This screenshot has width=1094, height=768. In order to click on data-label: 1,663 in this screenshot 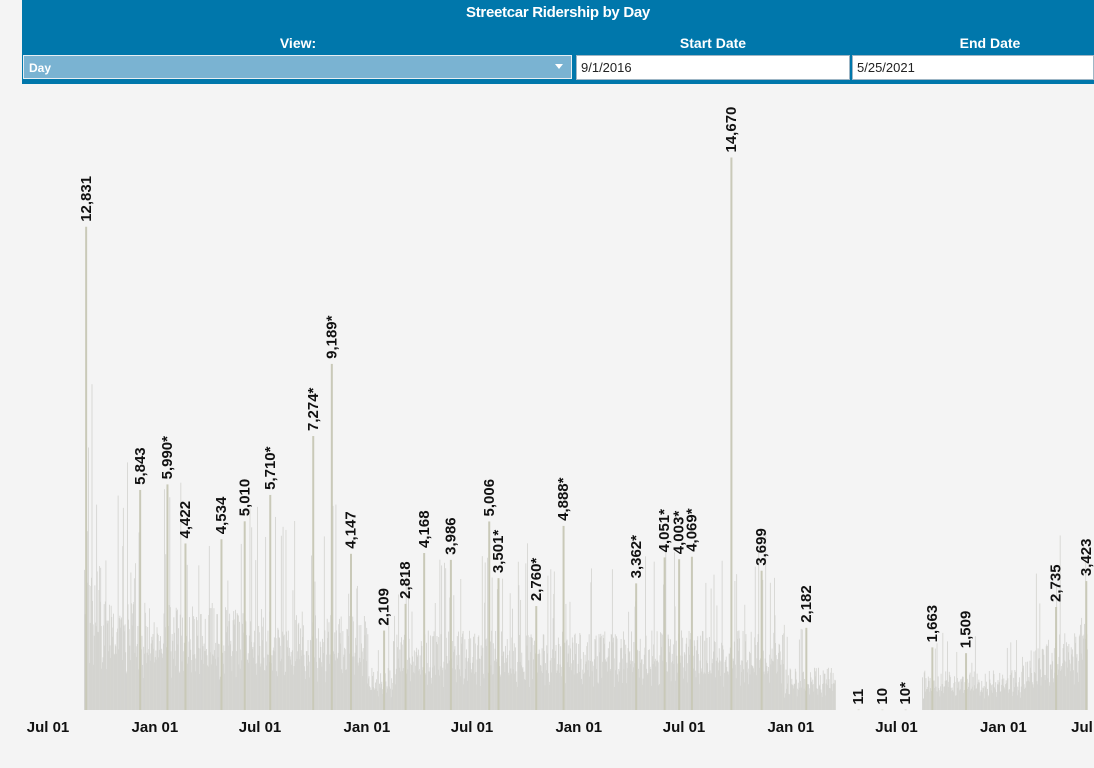, I will do `click(932, 624)`.